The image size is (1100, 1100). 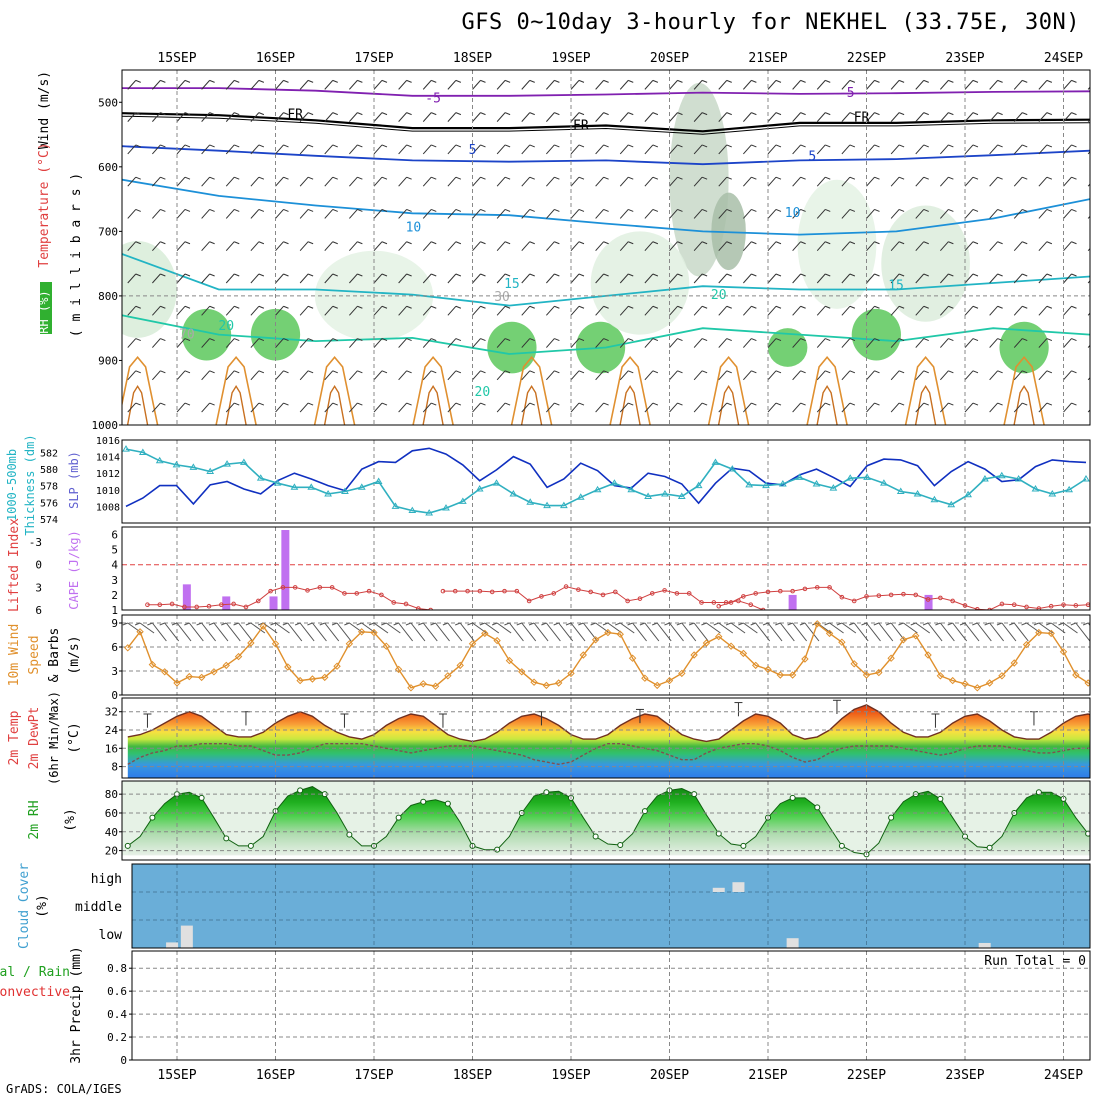 I want to click on cape-bar, so click(x=186, y=597).